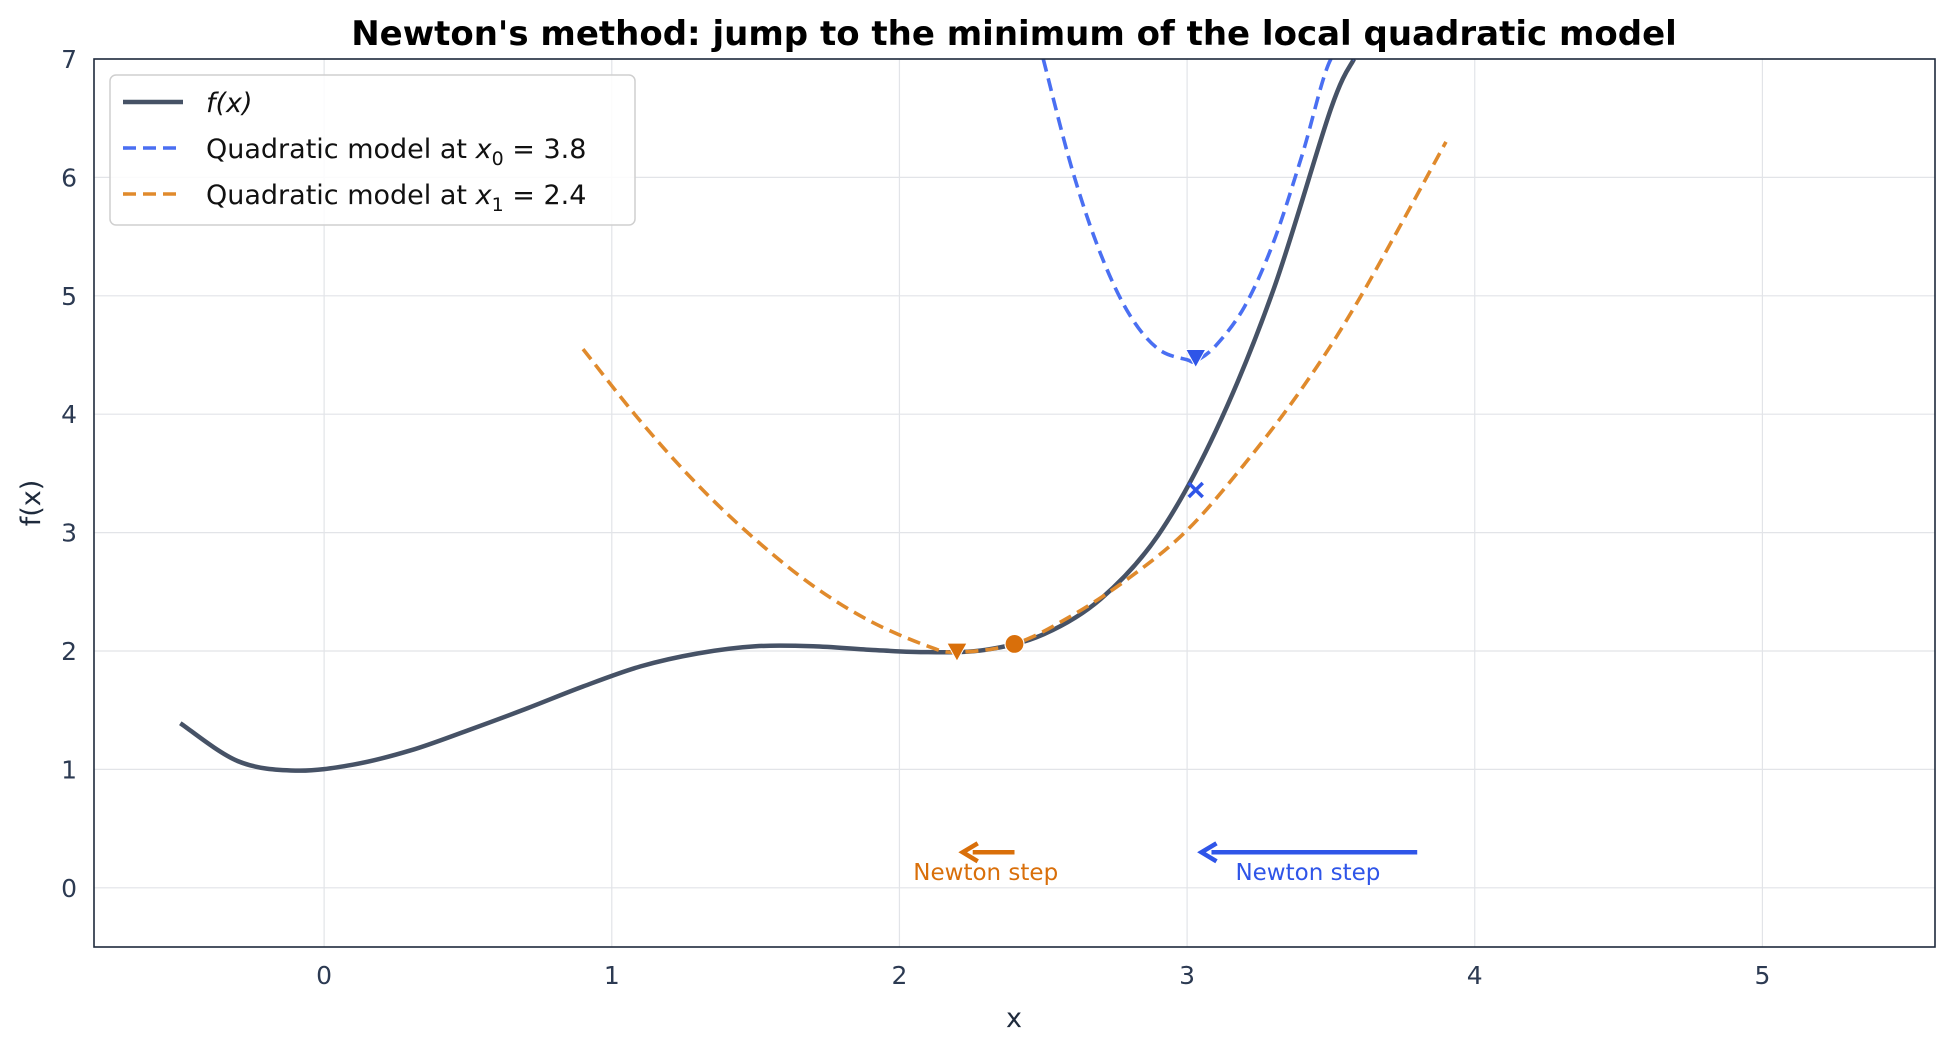 The width and height of the screenshot is (1950, 1050). Describe the element at coordinates (69, 474) in the screenshot. I see `y-tick-labels: 0 1 2 3 4 5 6 7` at that location.